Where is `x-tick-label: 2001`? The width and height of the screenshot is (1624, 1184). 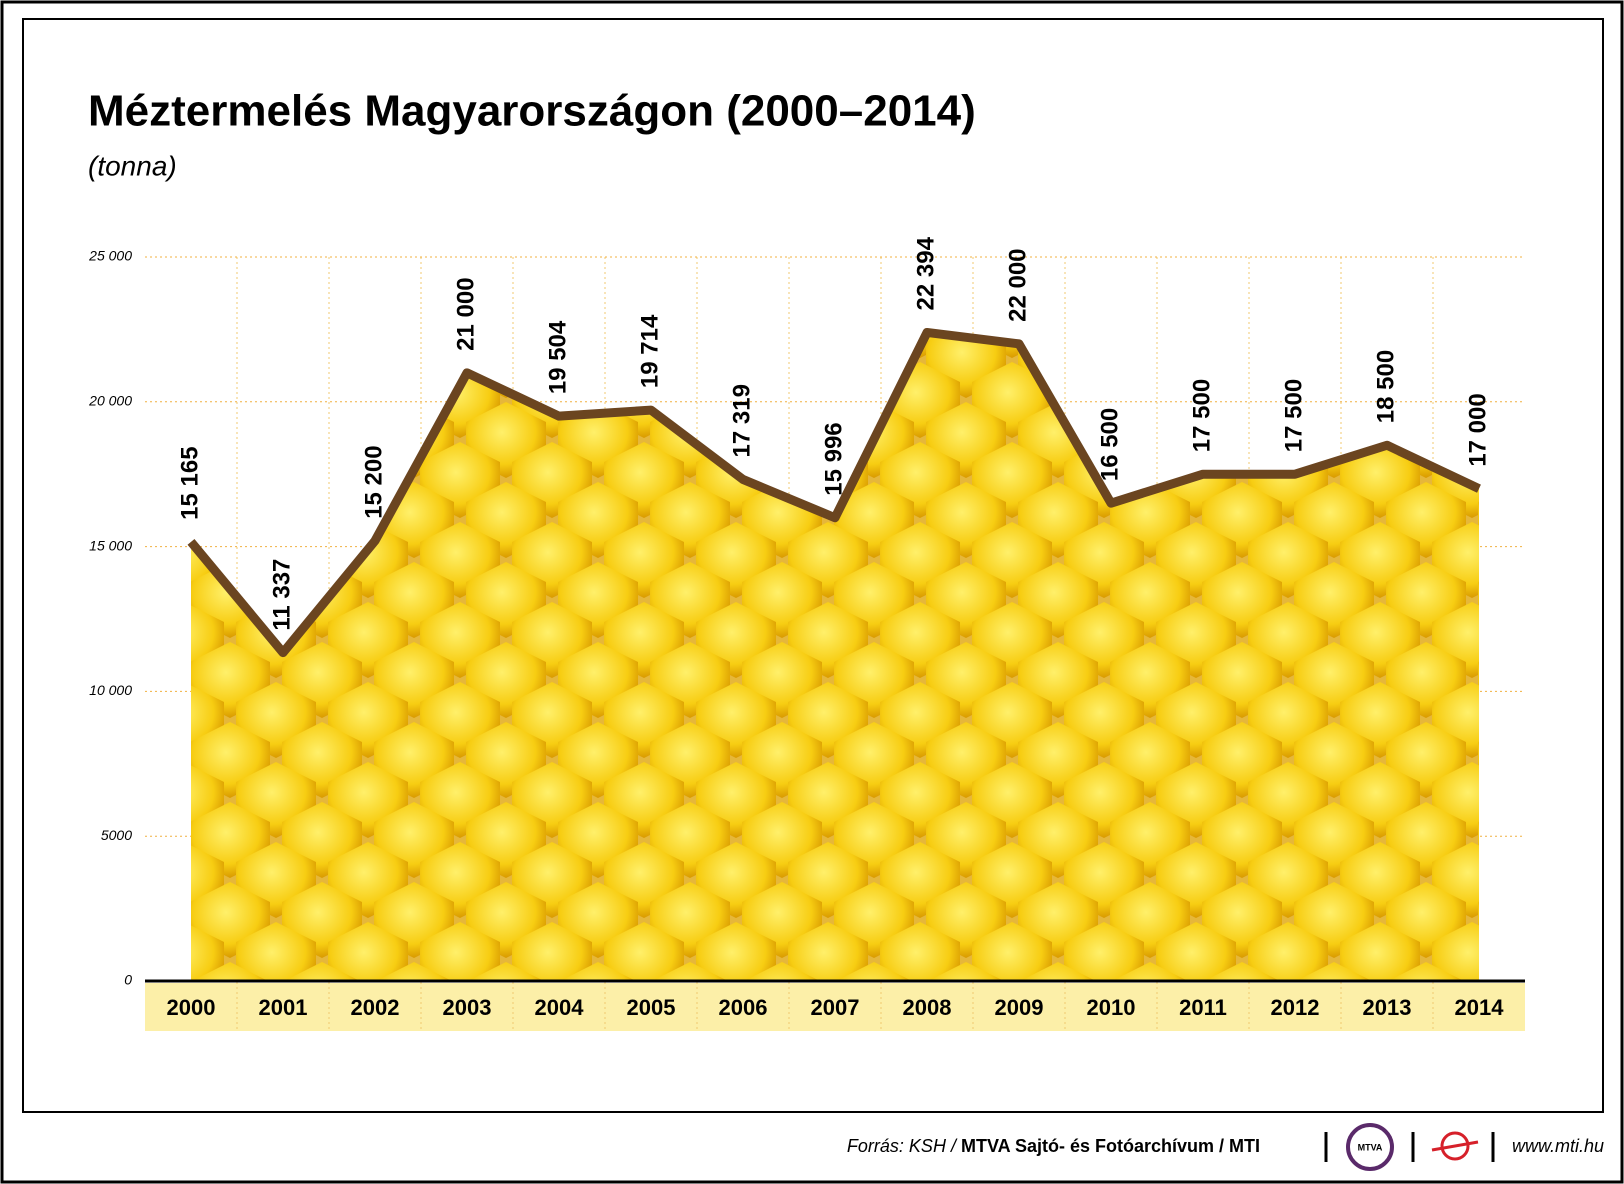
x-tick-label: 2001 is located at coordinates (283, 1007).